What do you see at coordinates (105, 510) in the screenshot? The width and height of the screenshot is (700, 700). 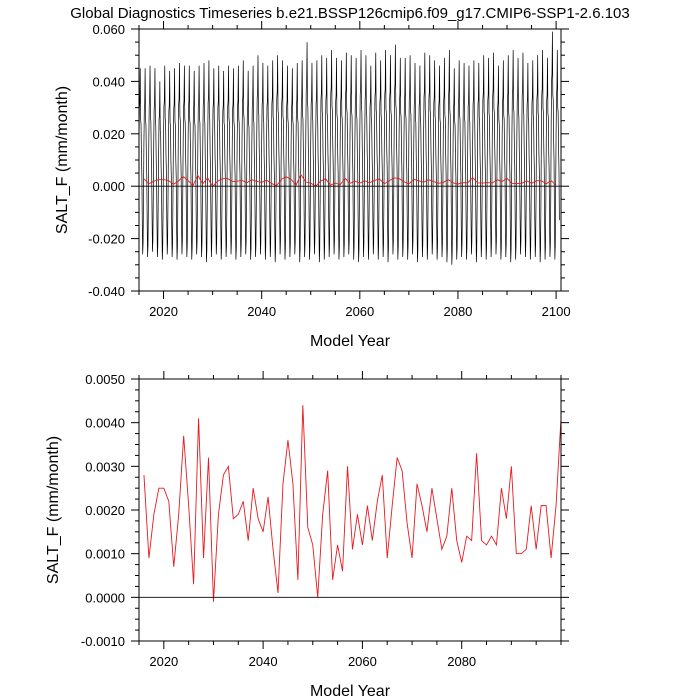 I see `y-tick-label: 0.0020` at bounding box center [105, 510].